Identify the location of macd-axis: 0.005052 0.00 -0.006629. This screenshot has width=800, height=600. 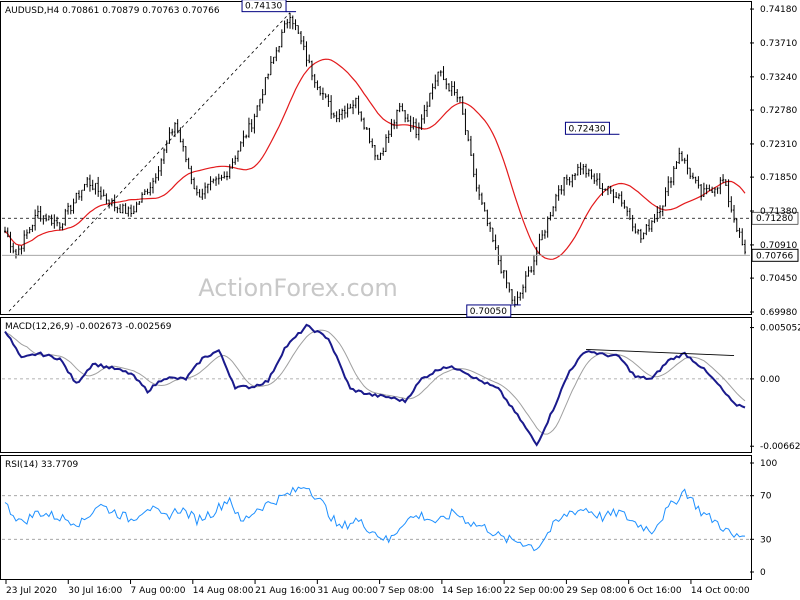
(775, 388).